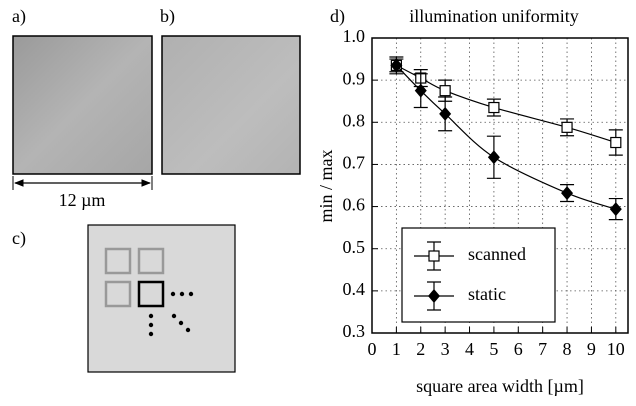 Image resolution: width=636 pixels, height=406 pixels. Describe the element at coordinates (82, 105) in the screenshot. I see `image-a` at that location.